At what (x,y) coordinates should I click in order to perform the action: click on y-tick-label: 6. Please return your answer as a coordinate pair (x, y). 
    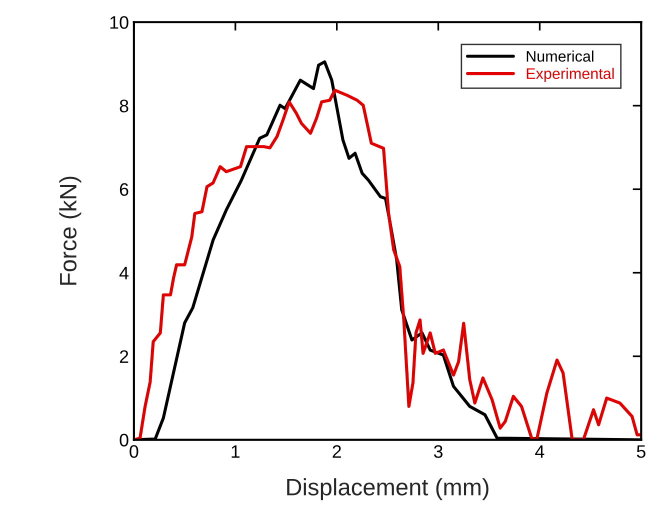
    Looking at the image, I should click on (124, 189).